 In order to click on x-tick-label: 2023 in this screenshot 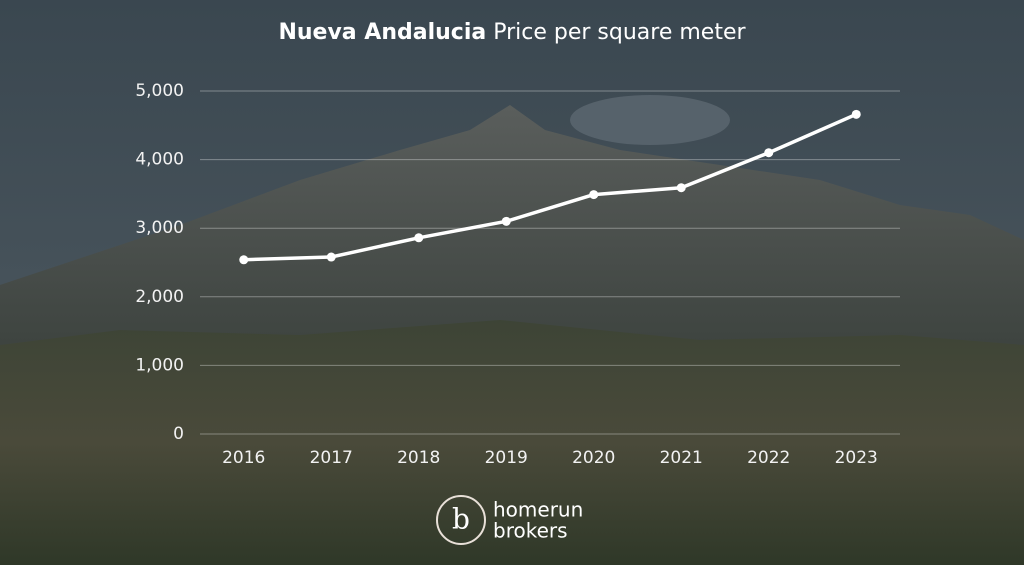, I will do `click(856, 458)`.